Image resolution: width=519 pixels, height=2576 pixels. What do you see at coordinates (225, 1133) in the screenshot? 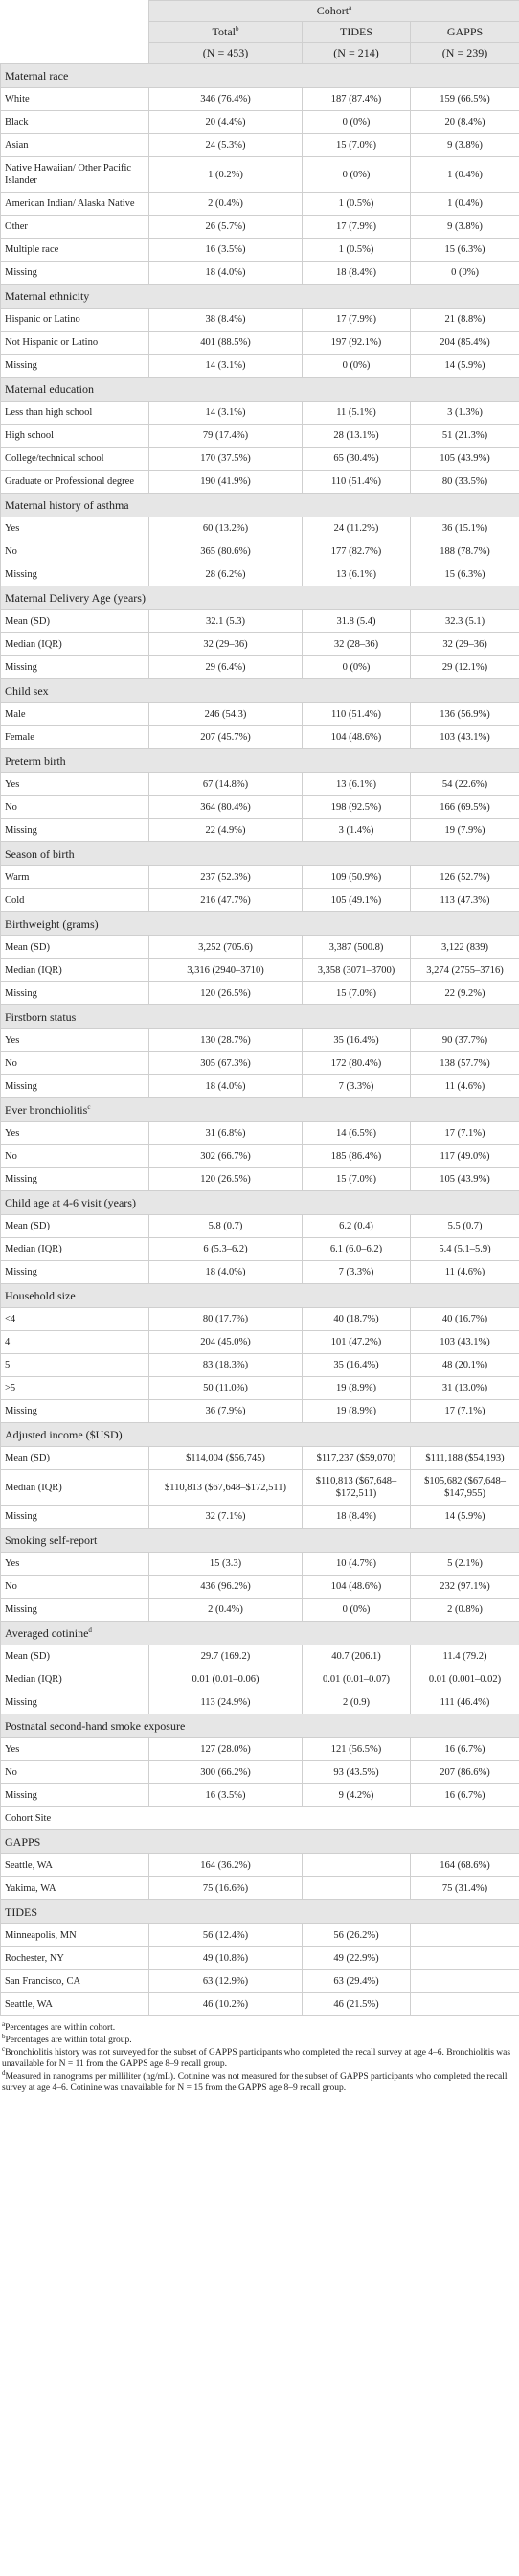
I see `cell: 31 (6.8%)` at bounding box center [225, 1133].